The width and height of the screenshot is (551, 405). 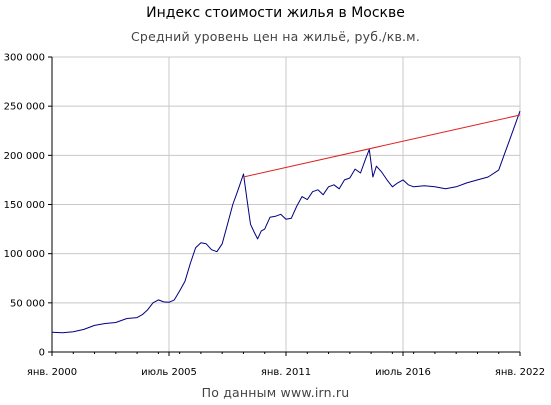 What do you see at coordinates (275, 13) in the screenshot?
I see `chart-title: Индекс стоимости жилья в Москве` at bounding box center [275, 13].